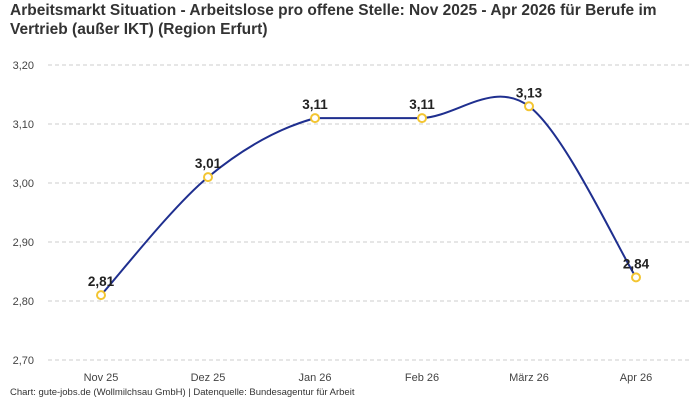 This screenshot has height=400, width=700. Describe the element at coordinates (23, 302) in the screenshot. I see `y-tick-label: 2,80` at that location.